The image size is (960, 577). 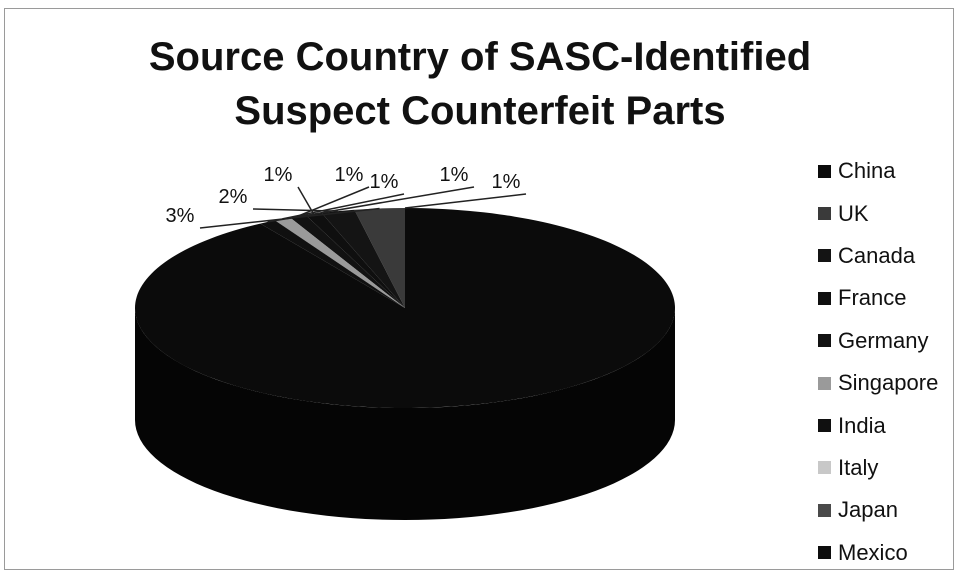 I want to click on data-label-india: 1%, so click(x=454, y=175).